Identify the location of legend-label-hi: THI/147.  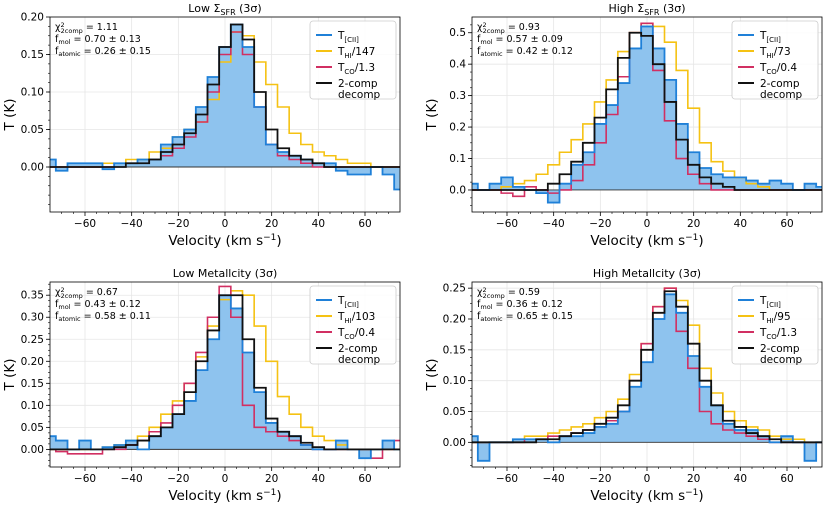
(356, 53).